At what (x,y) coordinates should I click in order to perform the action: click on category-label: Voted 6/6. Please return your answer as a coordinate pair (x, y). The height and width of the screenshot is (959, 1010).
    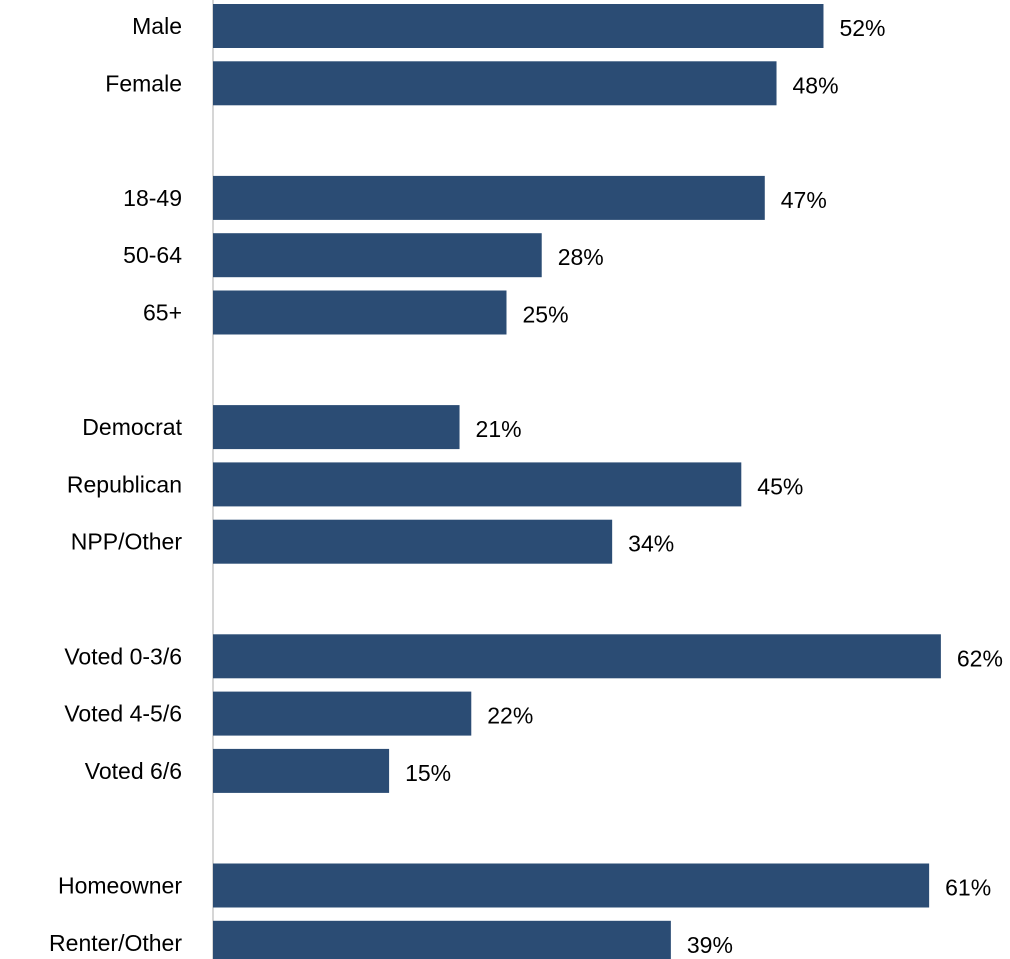
    Looking at the image, I should click on (133, 771).